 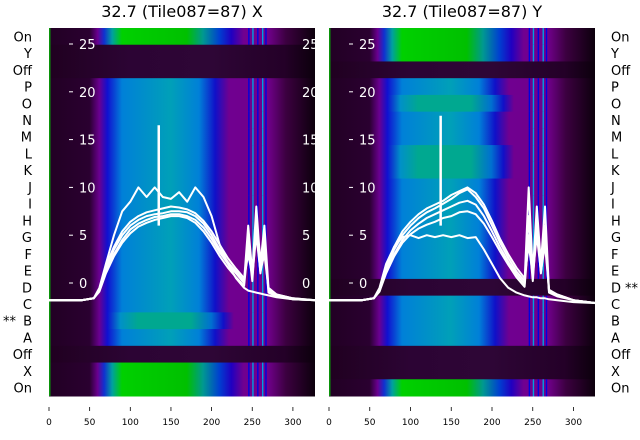 I want to click on x-tick-label: 100, so click(x=410, y=423).